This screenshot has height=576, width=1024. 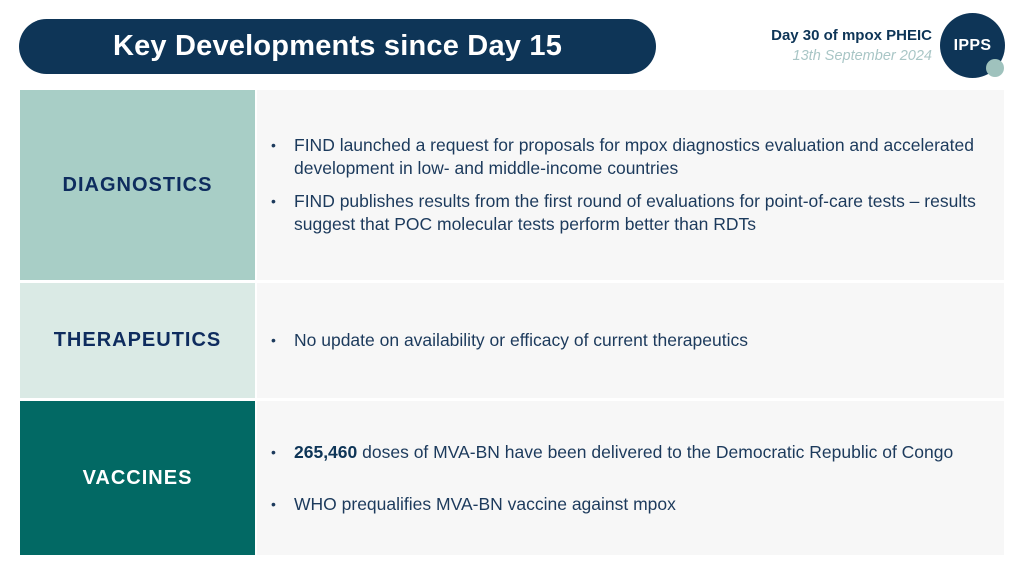 What do you see at coordinates (326, 451) in the screenshot?
I see `dose-count: 265,460` at bounding box center [326, 451].